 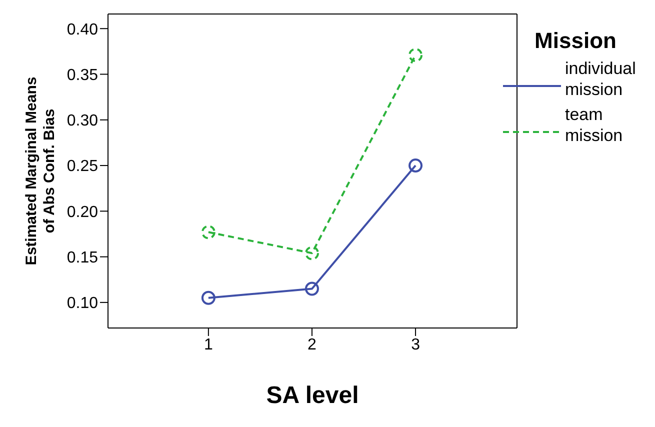 What do you see at coordinates (82, 121) in the screenshot?
I see `y-tick-label: 0.30` at bounding box center [82, 121].